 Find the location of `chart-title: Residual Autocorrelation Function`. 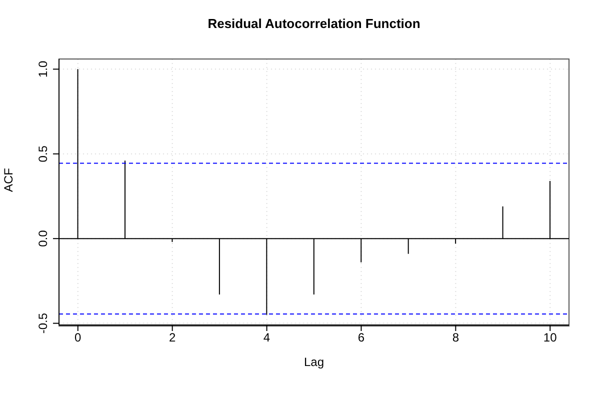

chart-title: Residual Autocorrelation Function is located at coordinates (314, 23).